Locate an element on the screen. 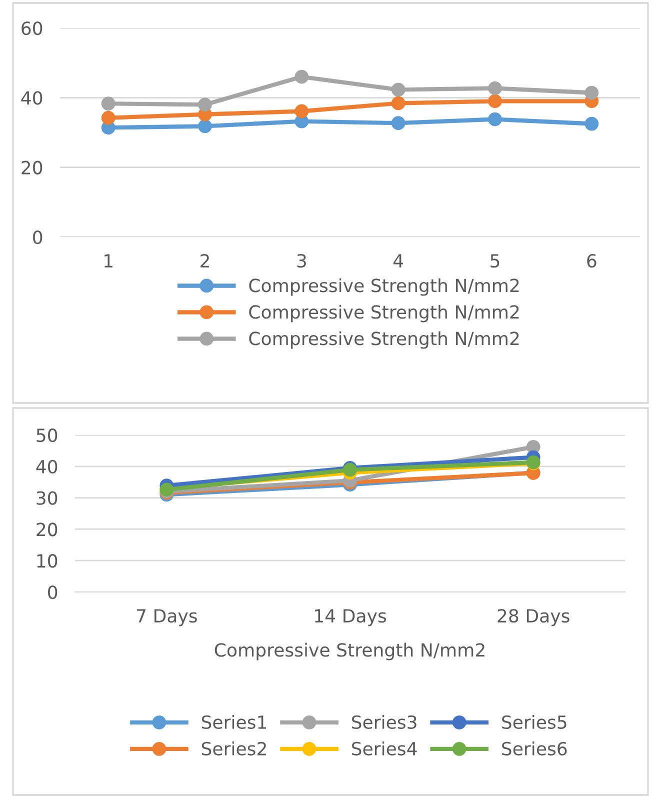  legend-label: Series1 is located at coordinates (234, 722).